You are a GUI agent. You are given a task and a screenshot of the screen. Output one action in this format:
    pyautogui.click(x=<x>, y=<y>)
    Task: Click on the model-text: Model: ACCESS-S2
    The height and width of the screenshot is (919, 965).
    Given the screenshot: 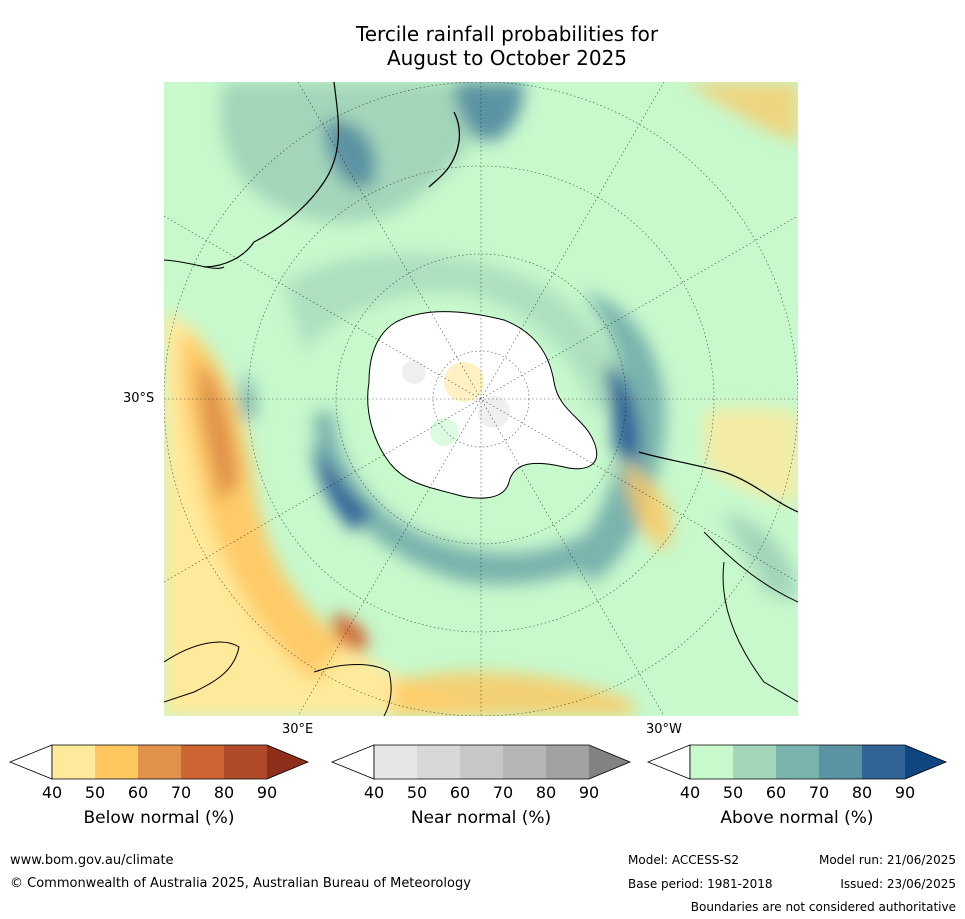 What is the action you would take?
    pyautogui.click(x=684, y=860)
    